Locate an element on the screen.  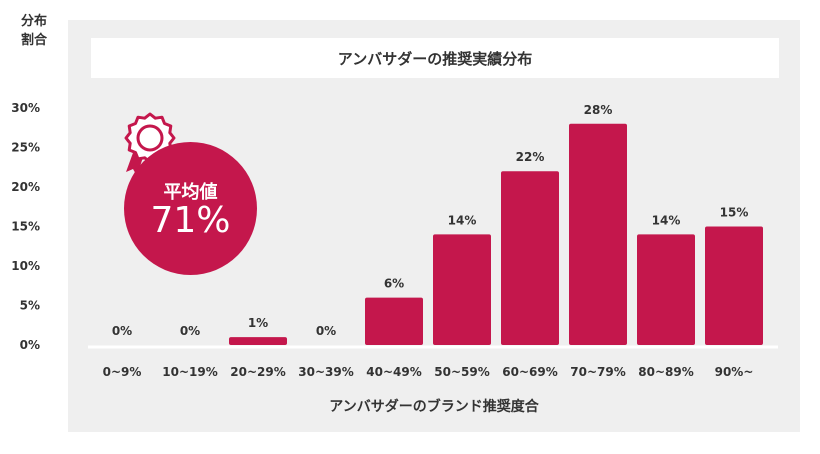
bar-value-label: 28% is located at coordinates (598, 110).